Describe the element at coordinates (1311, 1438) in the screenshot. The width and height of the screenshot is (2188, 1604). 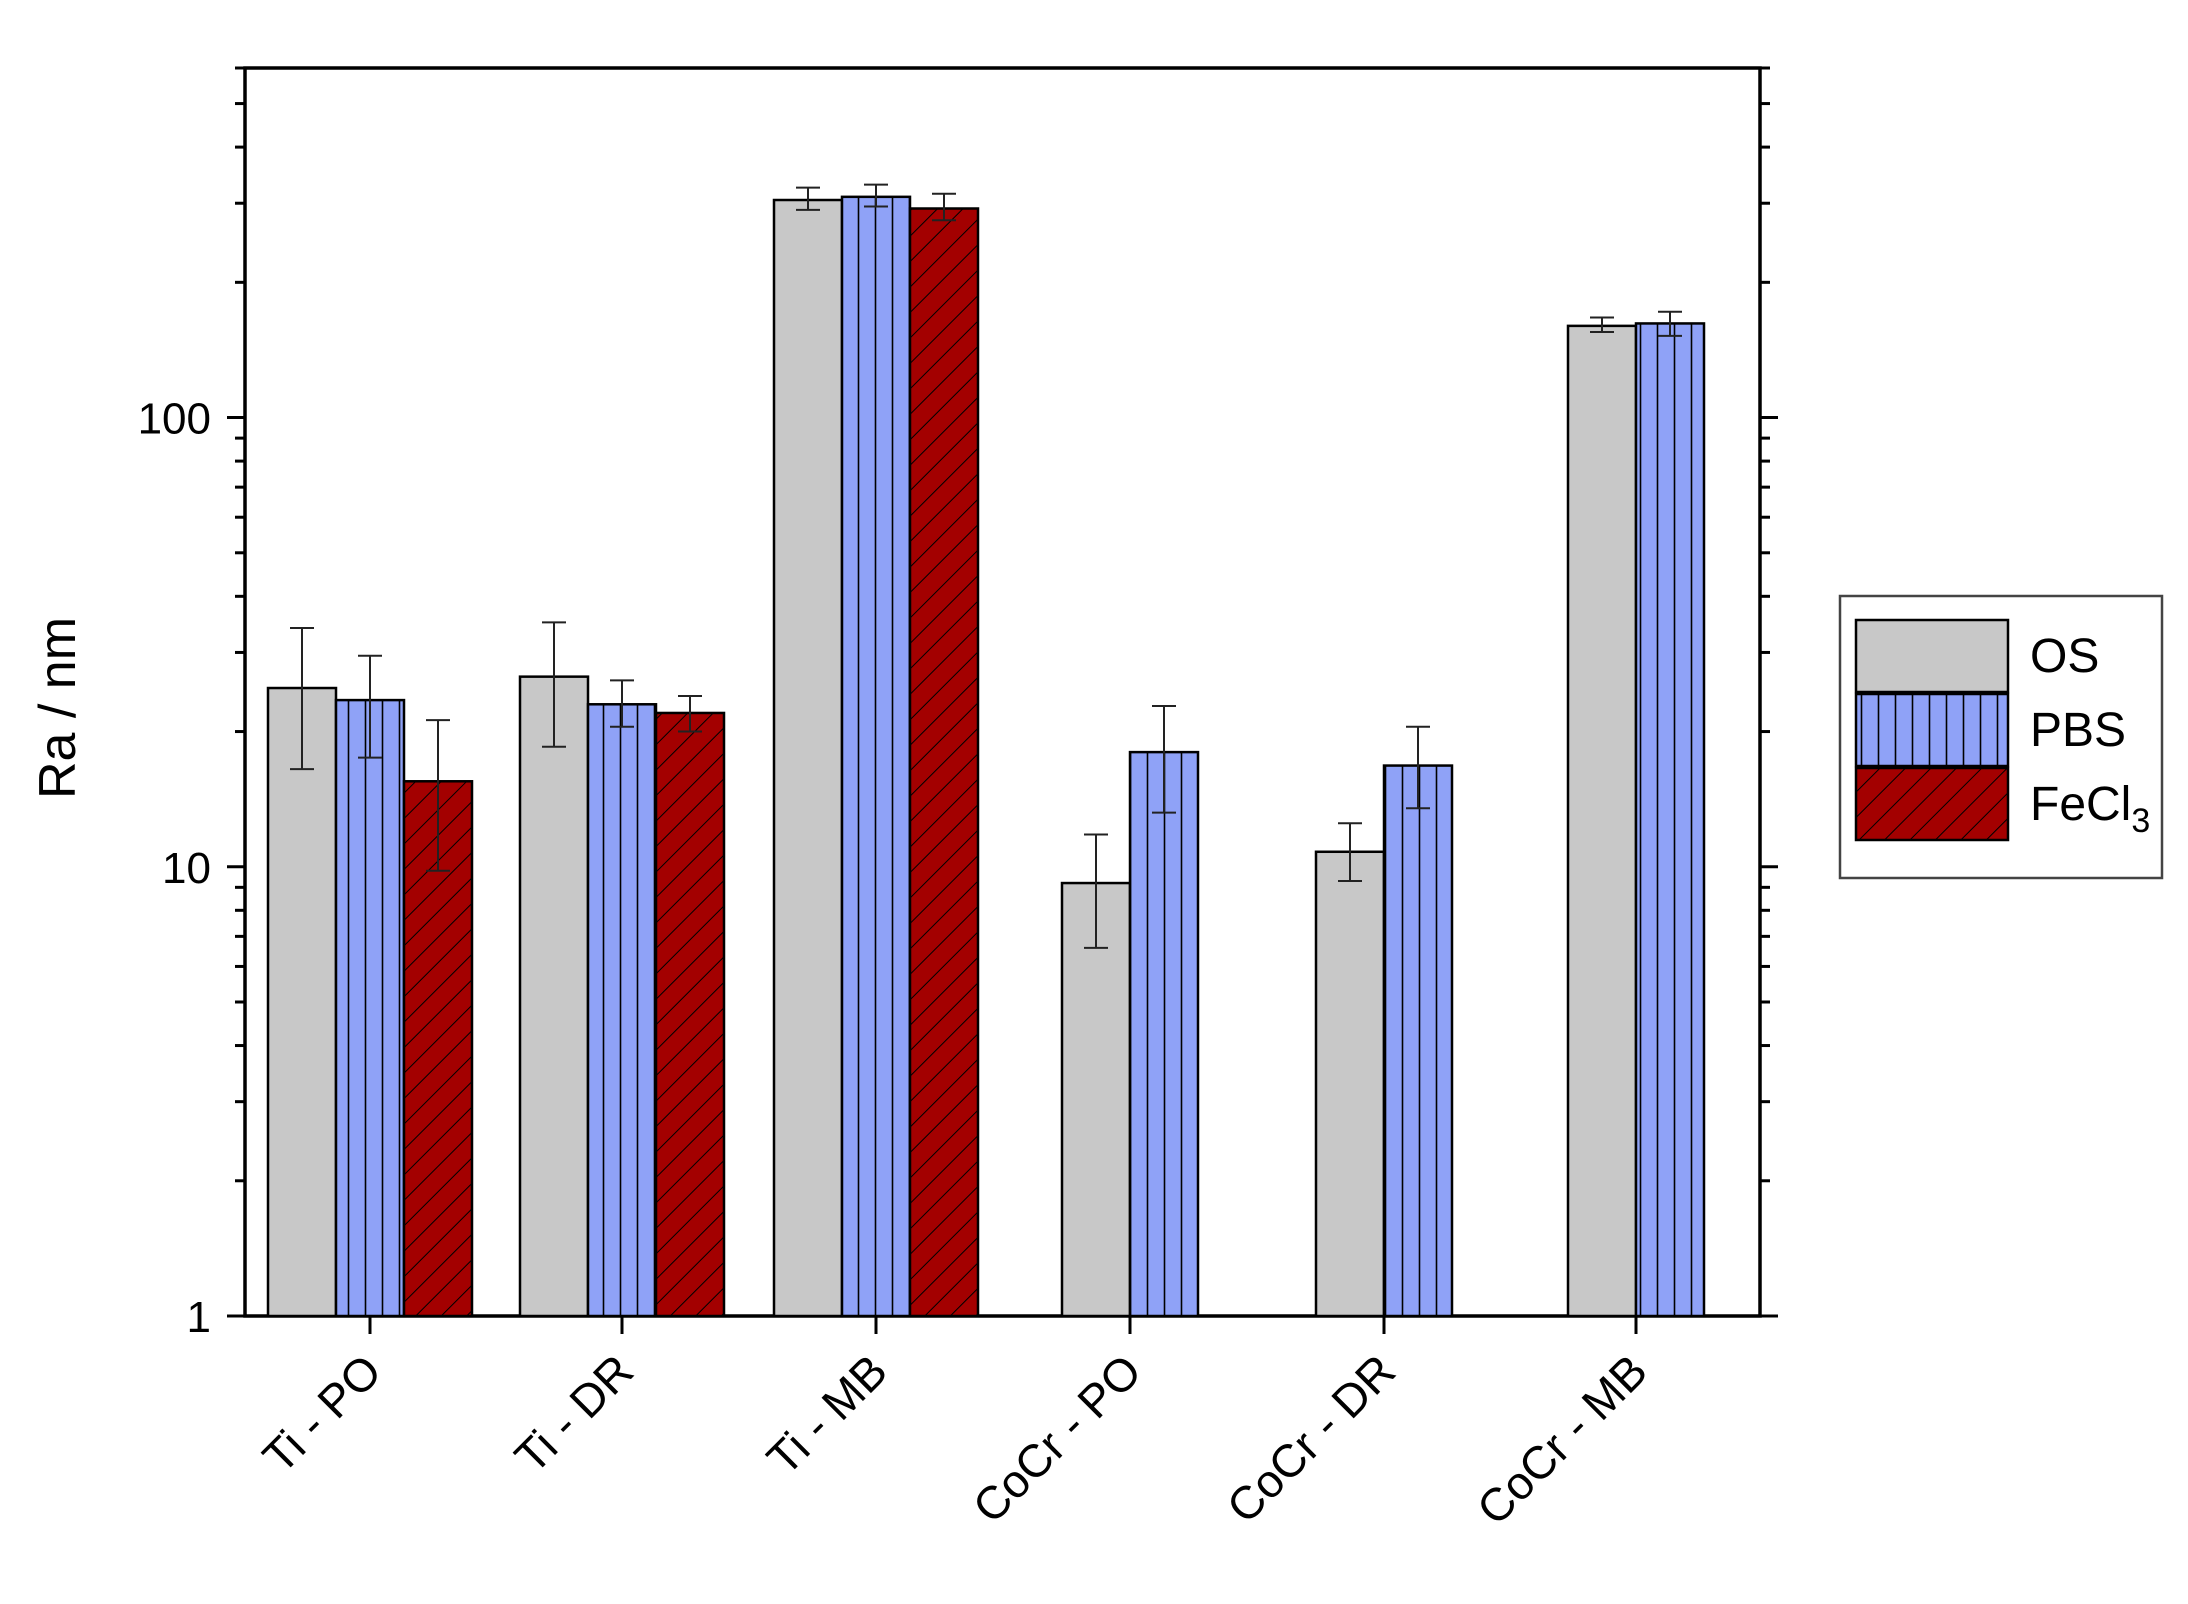
I see `x-tick-label: CoCr - DR` at that location.